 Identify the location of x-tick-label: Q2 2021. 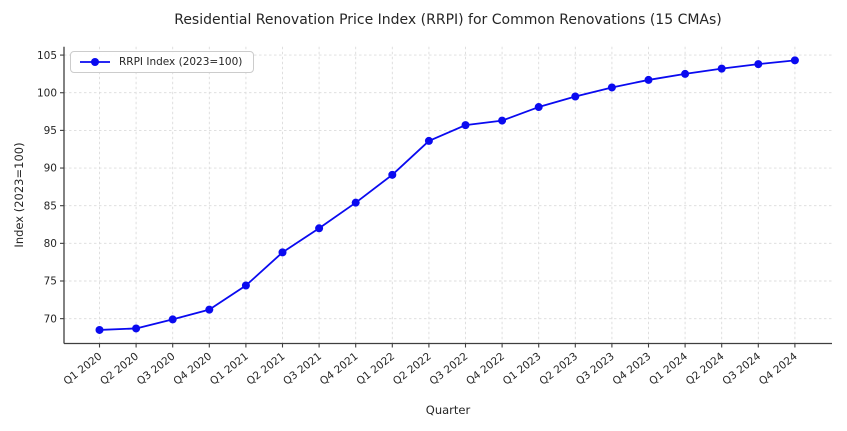
(265, 368).